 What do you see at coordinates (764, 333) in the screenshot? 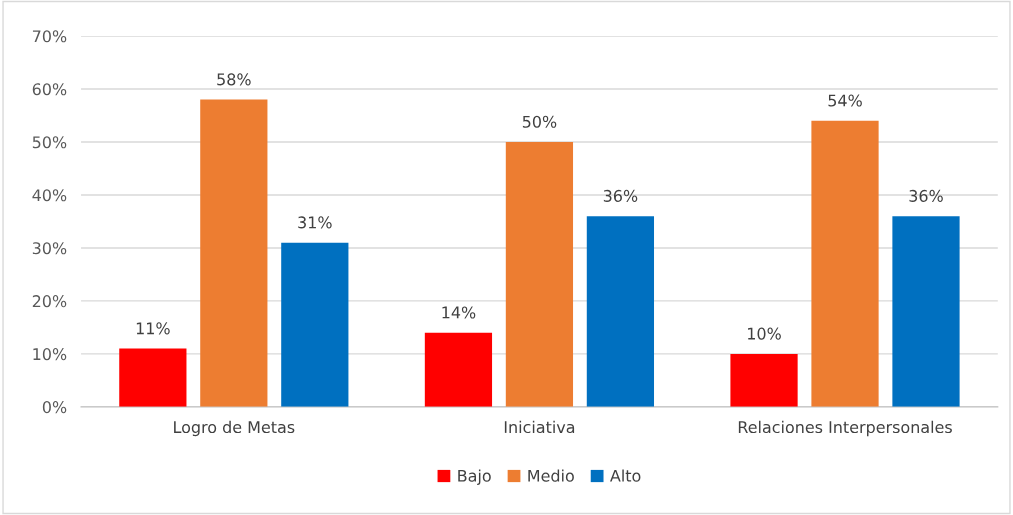
I see `data-label: 10%` at bounding box center [764, 333].